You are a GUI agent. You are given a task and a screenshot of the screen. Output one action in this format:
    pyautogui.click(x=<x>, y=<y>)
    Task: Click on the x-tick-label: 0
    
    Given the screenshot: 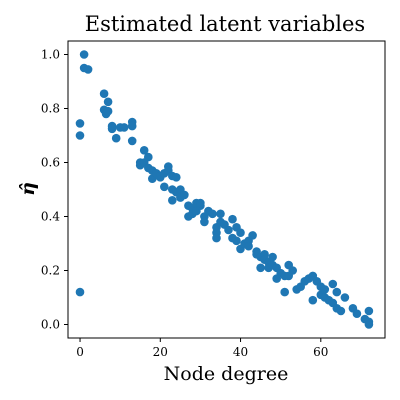 What is the action you would take?
    pyautogui.click(x=80, y=352)
    